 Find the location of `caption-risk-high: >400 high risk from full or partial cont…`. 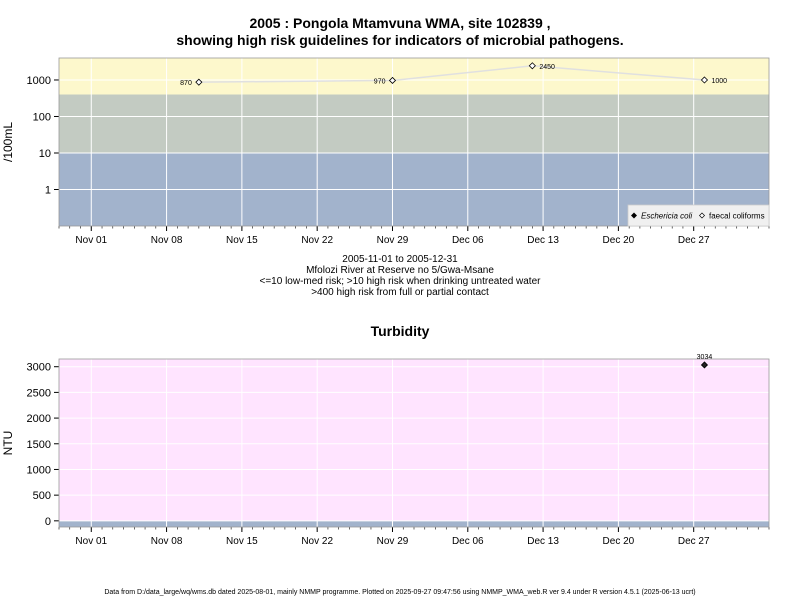

caption-risk-high: >400 high risk from full or partial cont… is located at coordinates (400, 292).